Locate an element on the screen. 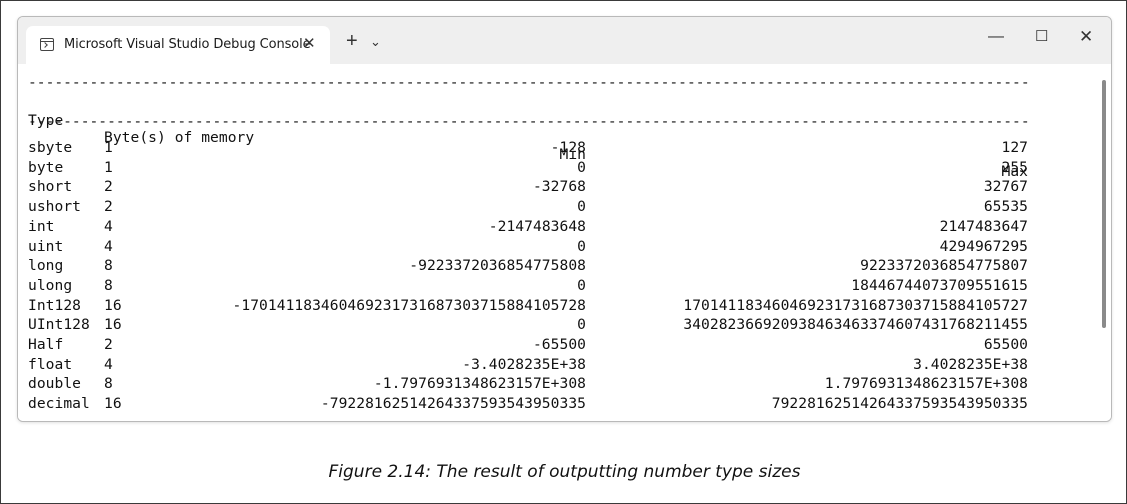 This screenshot has height=504, width=1127. header-max: Max is located at coordinates (1014, 171).